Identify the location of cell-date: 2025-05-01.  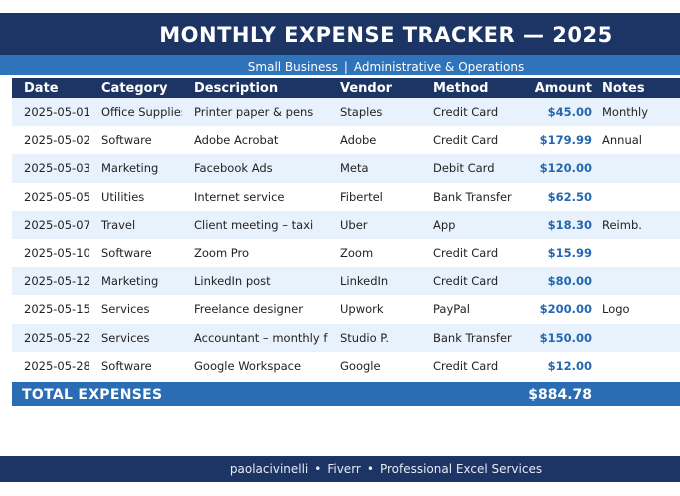
(50, 112).